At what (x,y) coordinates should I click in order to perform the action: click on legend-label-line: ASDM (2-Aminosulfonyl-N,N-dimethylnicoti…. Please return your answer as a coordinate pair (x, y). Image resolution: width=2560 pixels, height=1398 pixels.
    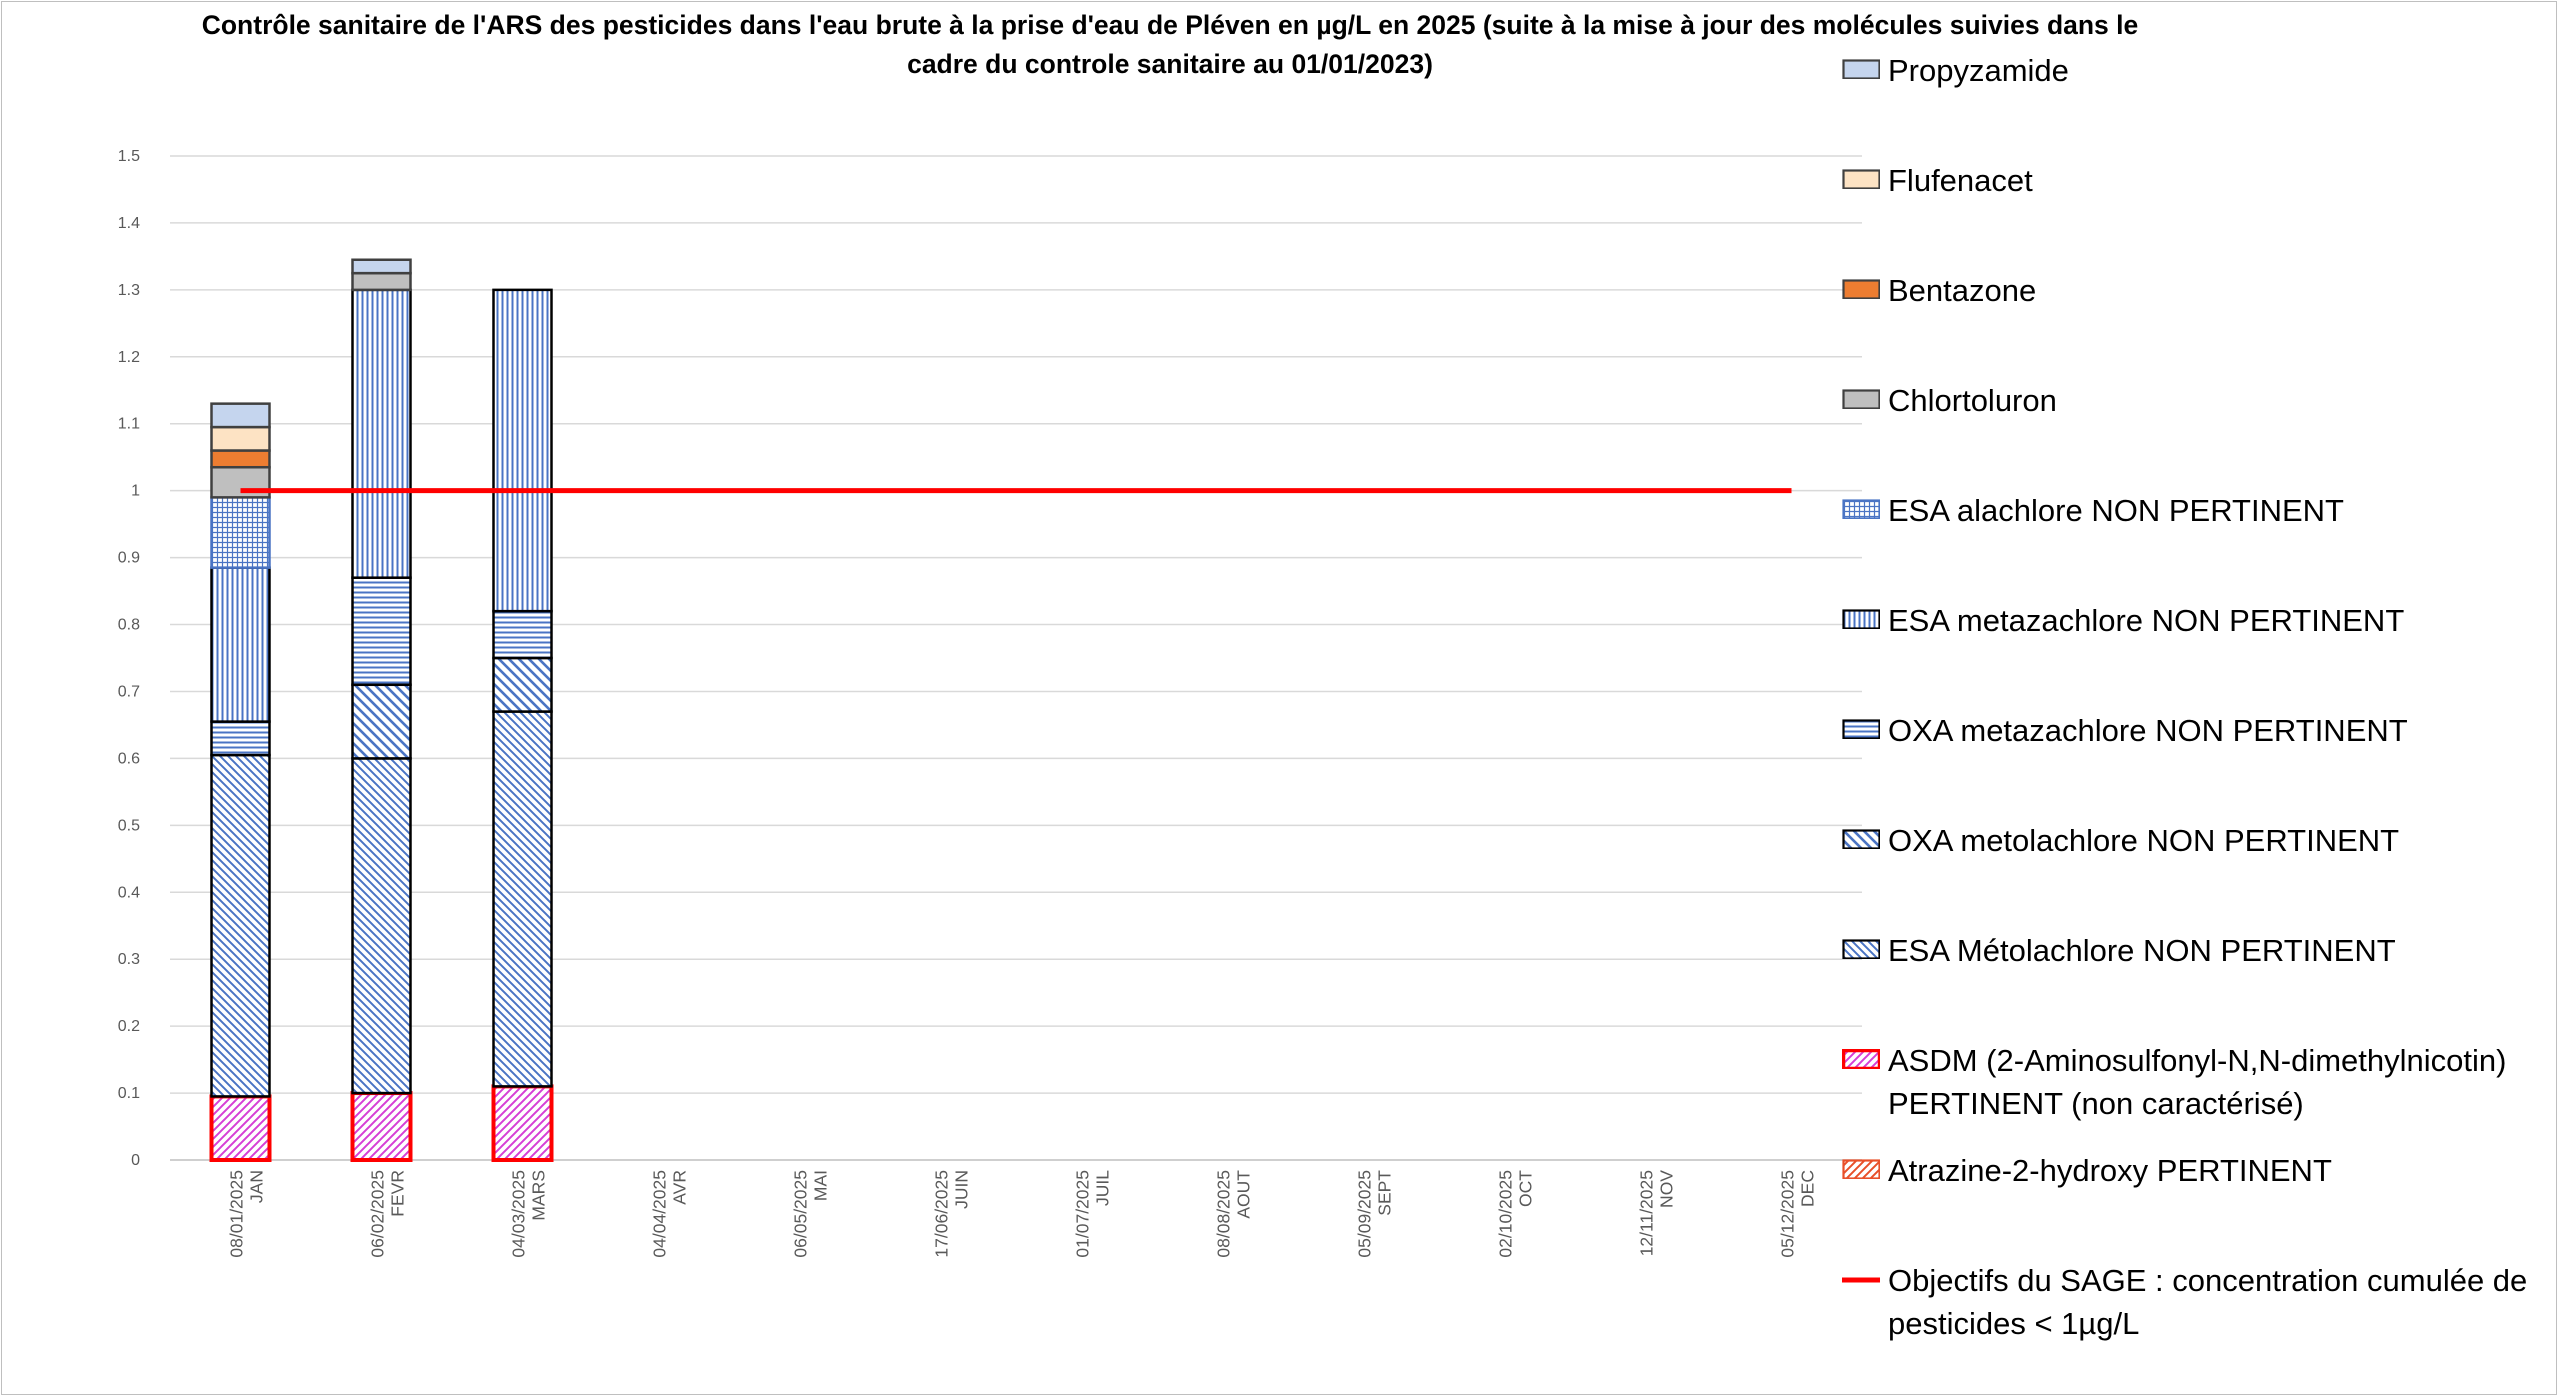
    Looking at the image, I should click on (2197, 1060).